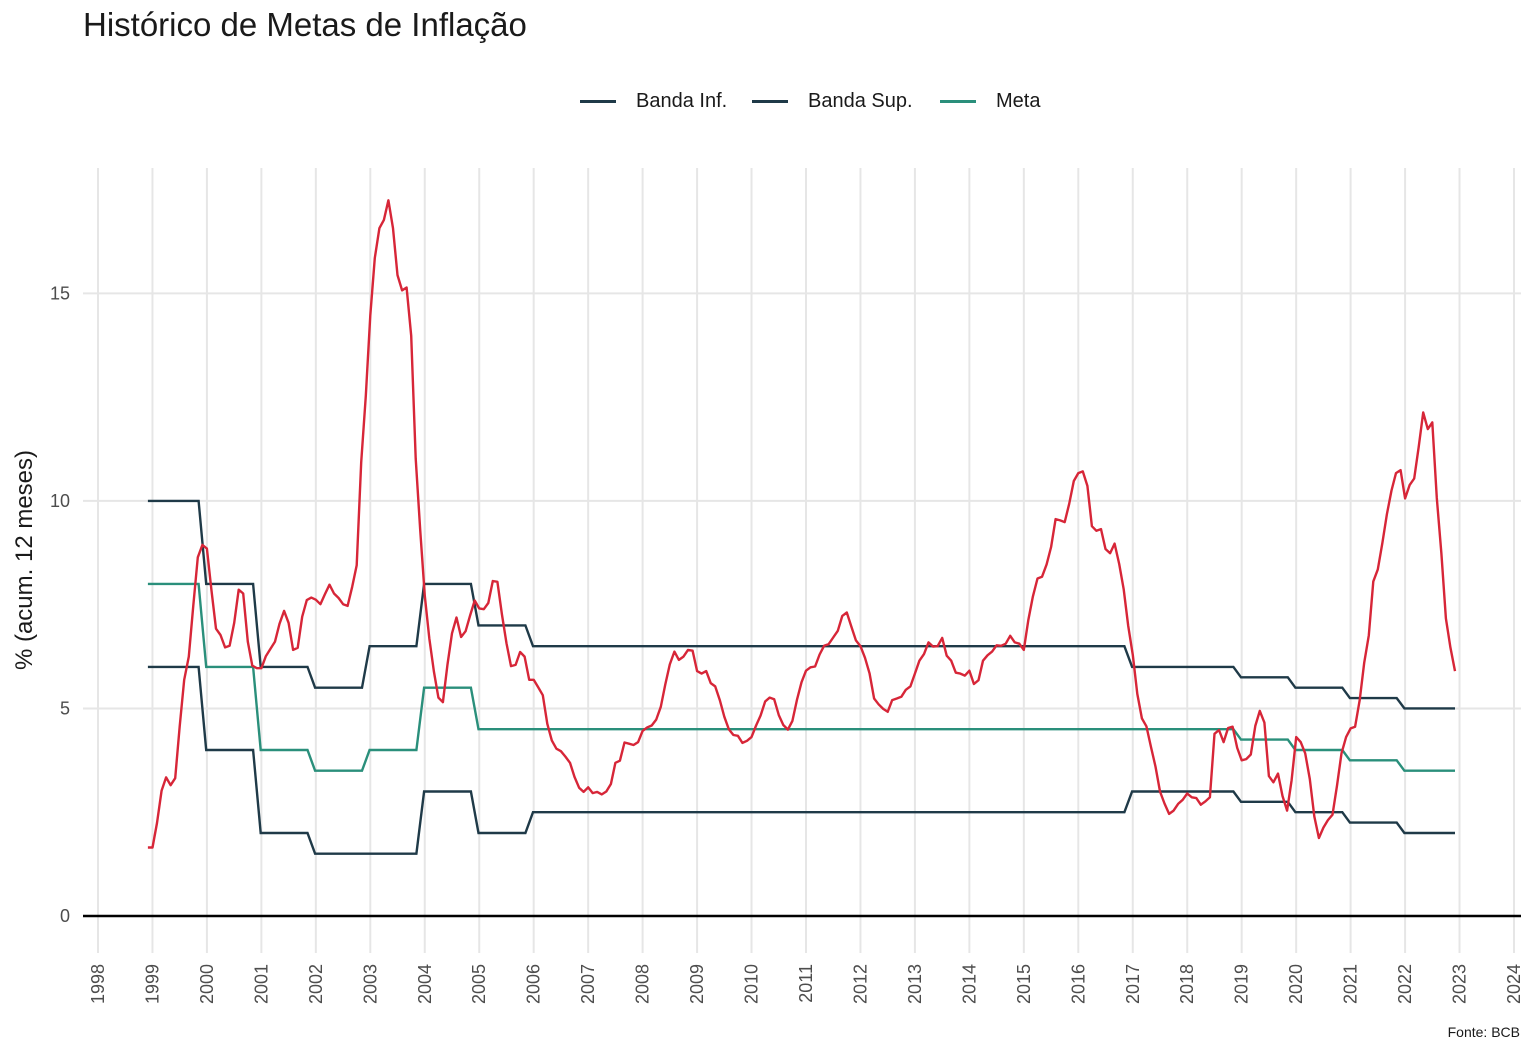 This screenshot has width=1536, height=1056. I want to click on legend-label-banda-sup: Banda Sup., so click(860, 100).